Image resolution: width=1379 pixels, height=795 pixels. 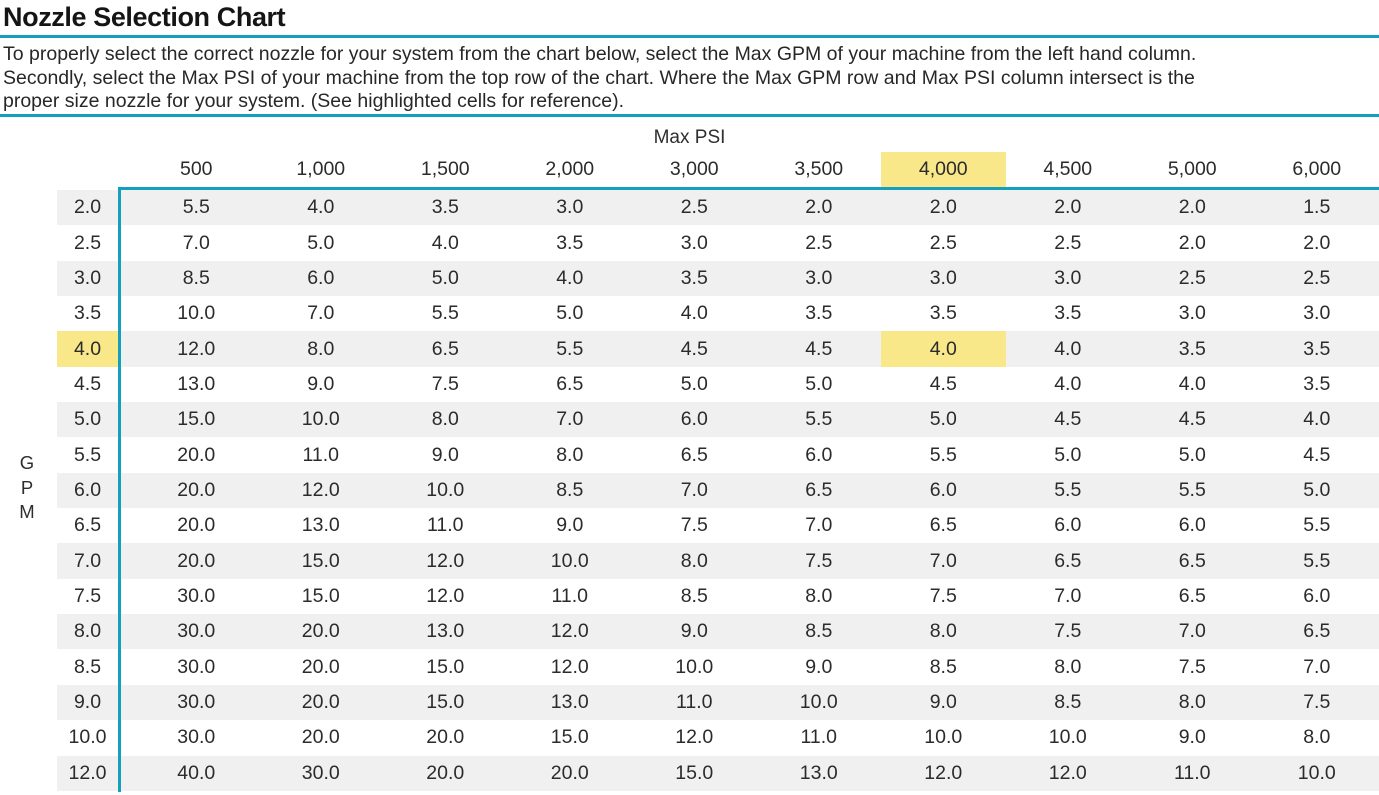 What do you see at coordinates (87, 278) in the screenshot?
I see `gpm-row-label: 3.0` at bounding box center [87, 278].